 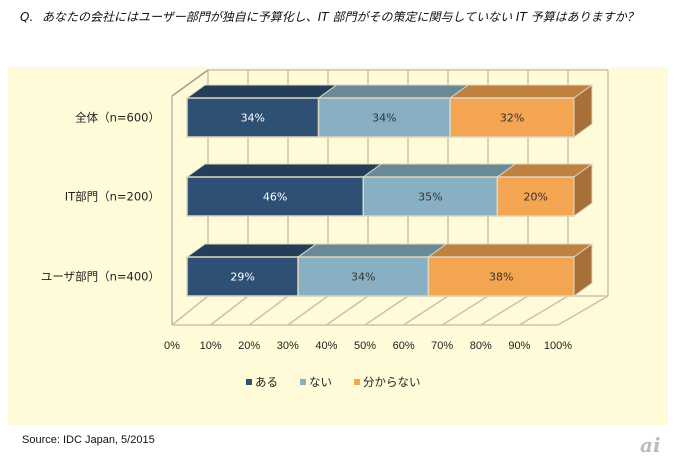 I want to click on data-label: 32%, so click(x=512, y=118).